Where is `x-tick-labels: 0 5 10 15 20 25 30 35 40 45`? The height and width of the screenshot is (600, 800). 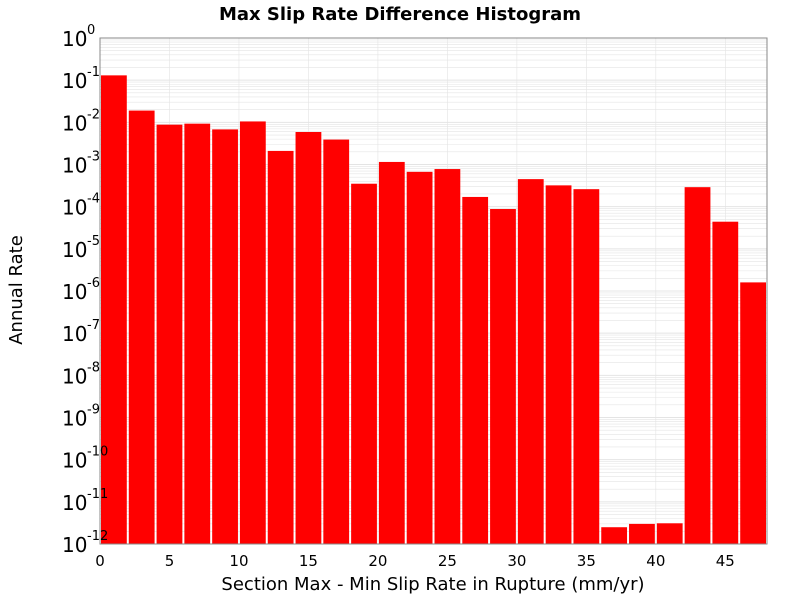
x-tick-labels: 0 5 10 15 20 25 30 35 40 45 is located at coordinates (415, 561).